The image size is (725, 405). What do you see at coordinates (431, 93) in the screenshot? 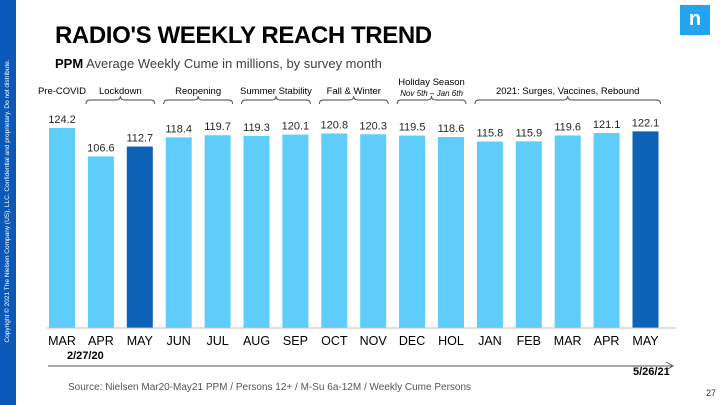
I see `group-sublabel: Nov 5th – Jan 6th` at bounding box center [431, 93].